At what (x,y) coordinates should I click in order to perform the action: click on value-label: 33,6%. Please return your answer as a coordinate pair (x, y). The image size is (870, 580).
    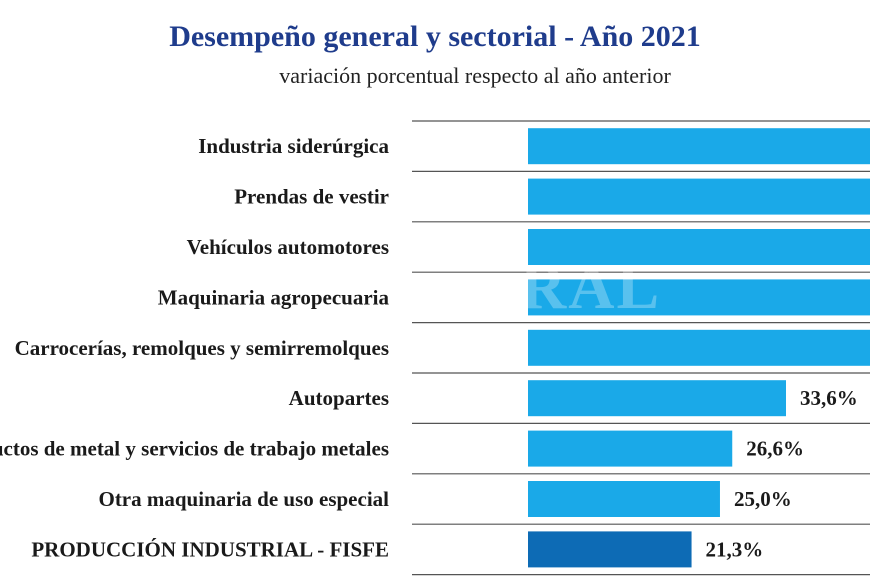
    Looking at the image, I should click on (829, 398).